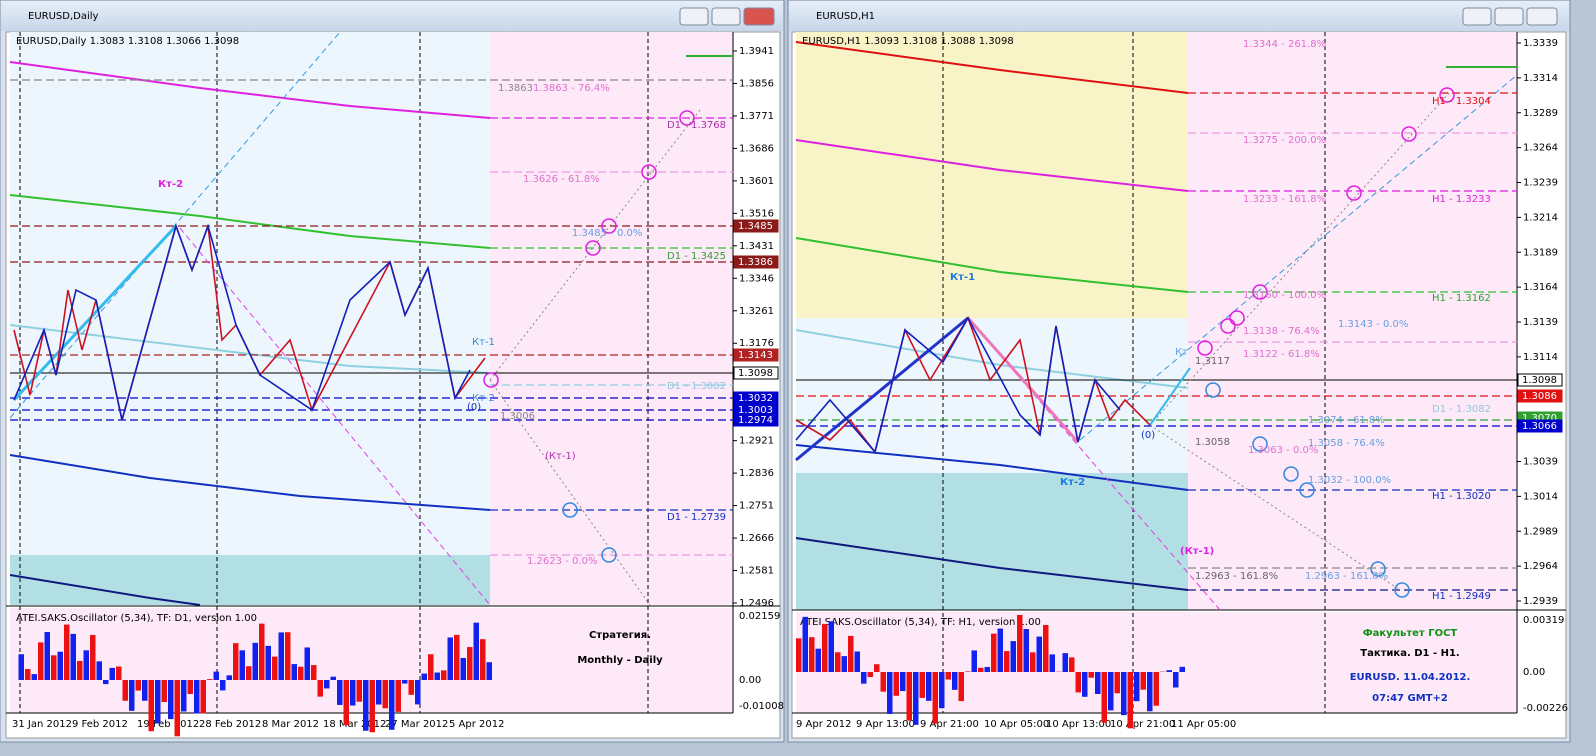 The height and width of the screenshot is (756, 1596). What do you see at coordinates (42, 724) in the screenshot?
I see `date-label: 31 Jan 2012` at bounding box center [42, 724].